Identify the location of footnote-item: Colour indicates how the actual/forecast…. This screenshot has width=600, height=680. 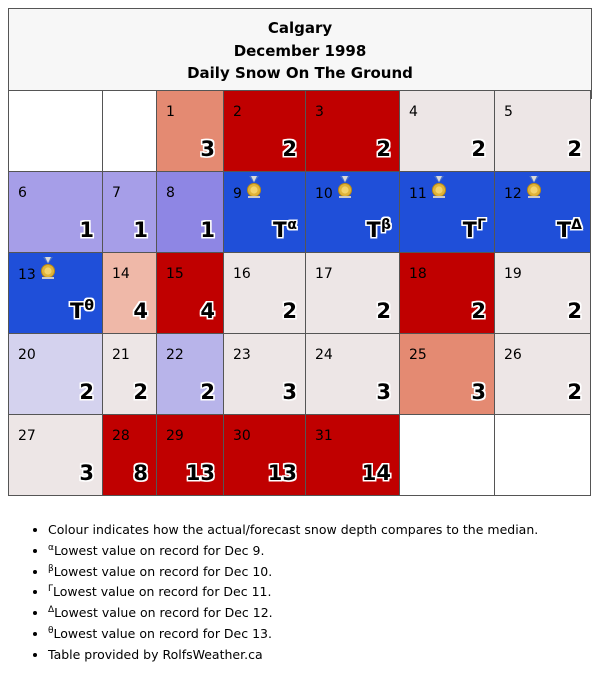
(293, 530).